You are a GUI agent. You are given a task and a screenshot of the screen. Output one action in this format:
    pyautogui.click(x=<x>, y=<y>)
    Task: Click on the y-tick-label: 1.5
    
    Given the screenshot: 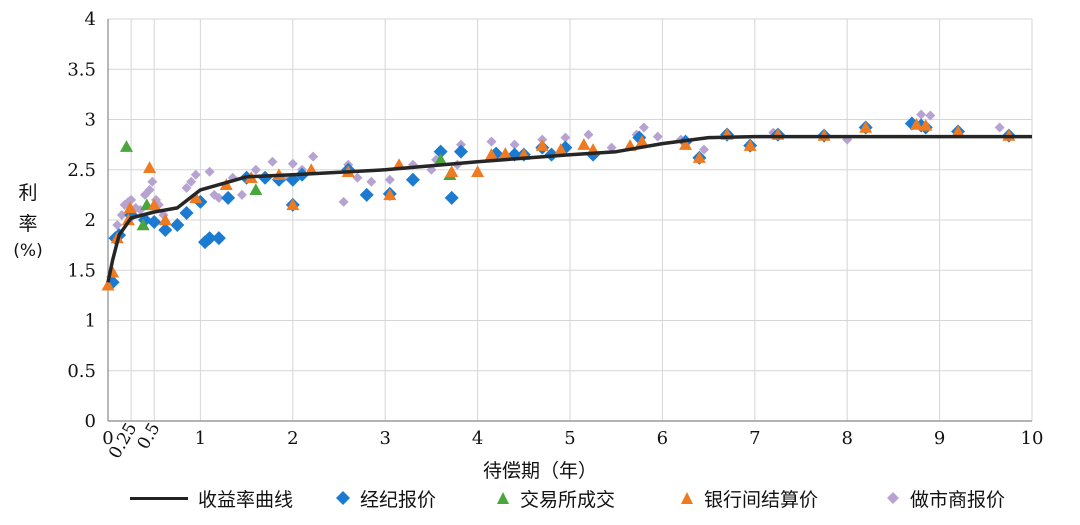 What is the action you would take?
    pyautogui.click(x=81, y=270)
    